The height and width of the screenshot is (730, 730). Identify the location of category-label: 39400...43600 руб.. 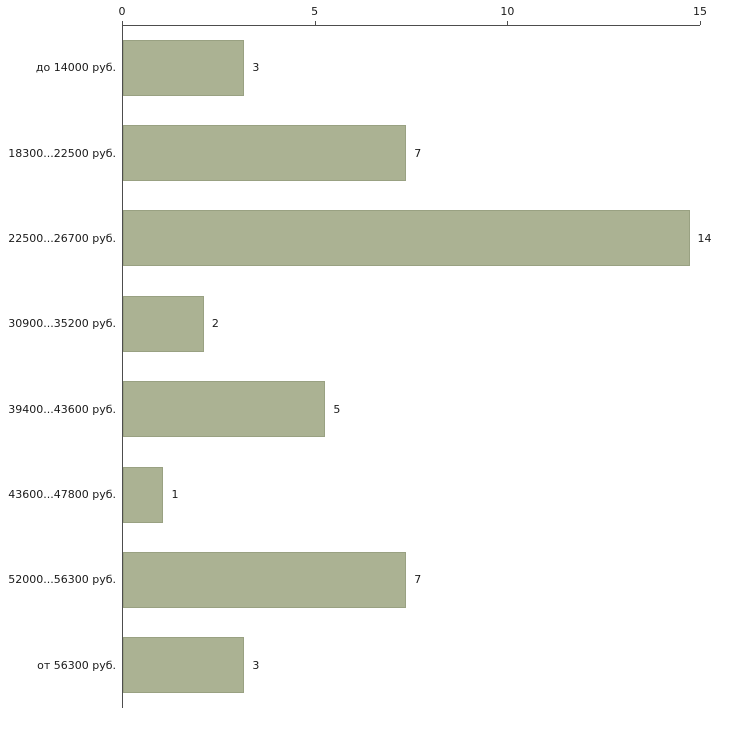
(62, 409).